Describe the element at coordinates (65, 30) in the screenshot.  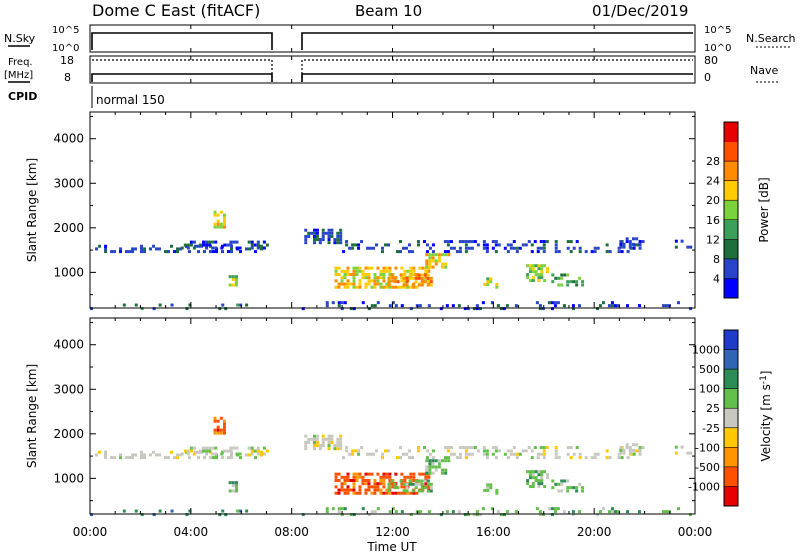
I see `nsky-tick-high: 10^5` at that location.